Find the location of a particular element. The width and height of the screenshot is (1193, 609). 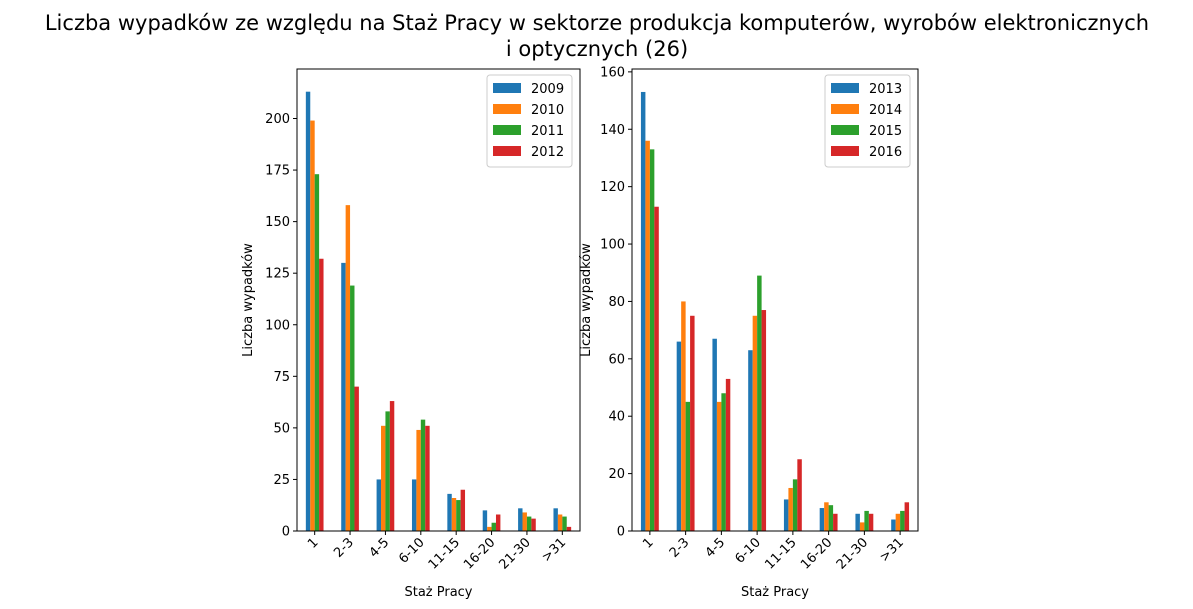

bar-2016->31 is located at coordinates (907, 516).